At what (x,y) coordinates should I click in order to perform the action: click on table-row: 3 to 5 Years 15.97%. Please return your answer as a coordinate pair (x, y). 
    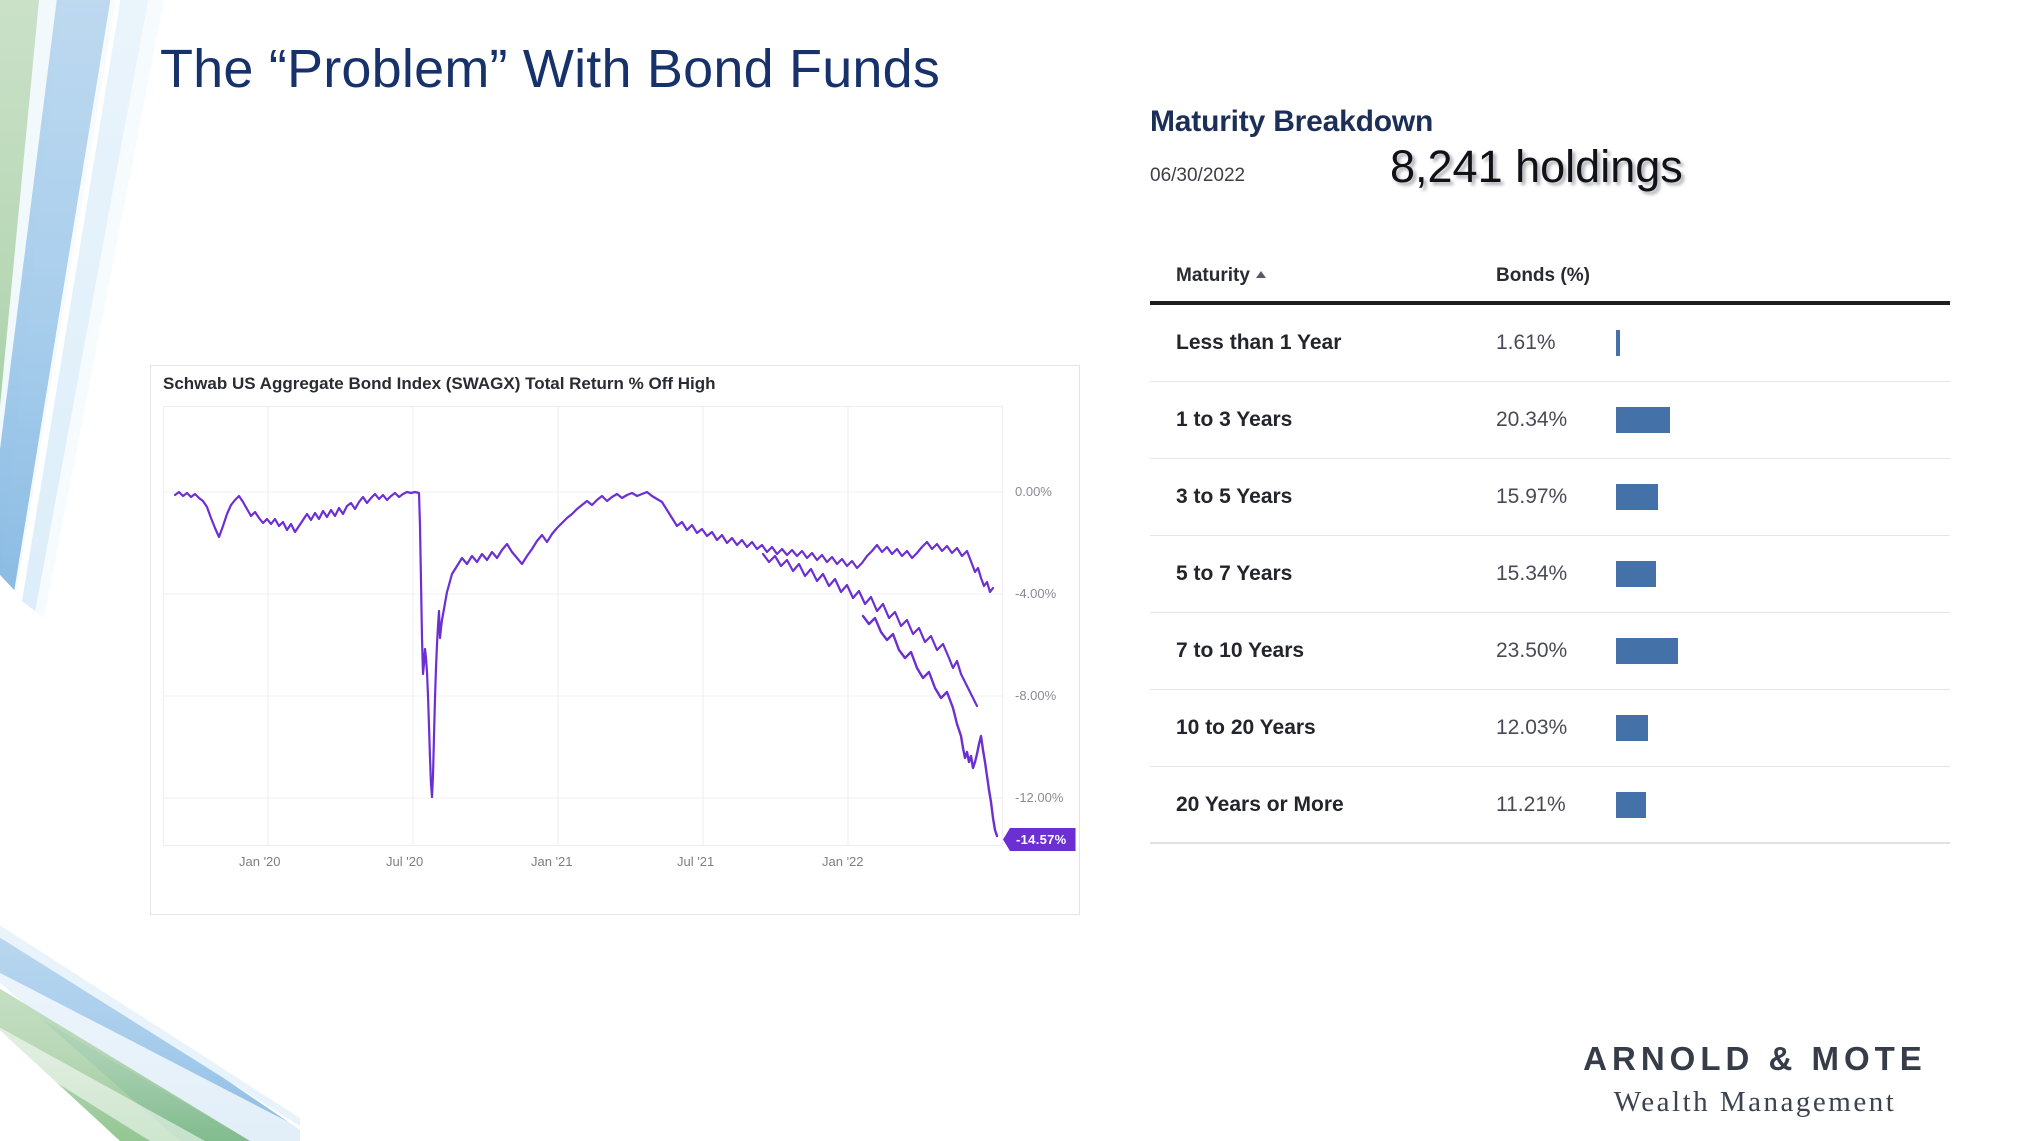
    Looking at the image, I should click on (1550, 497).